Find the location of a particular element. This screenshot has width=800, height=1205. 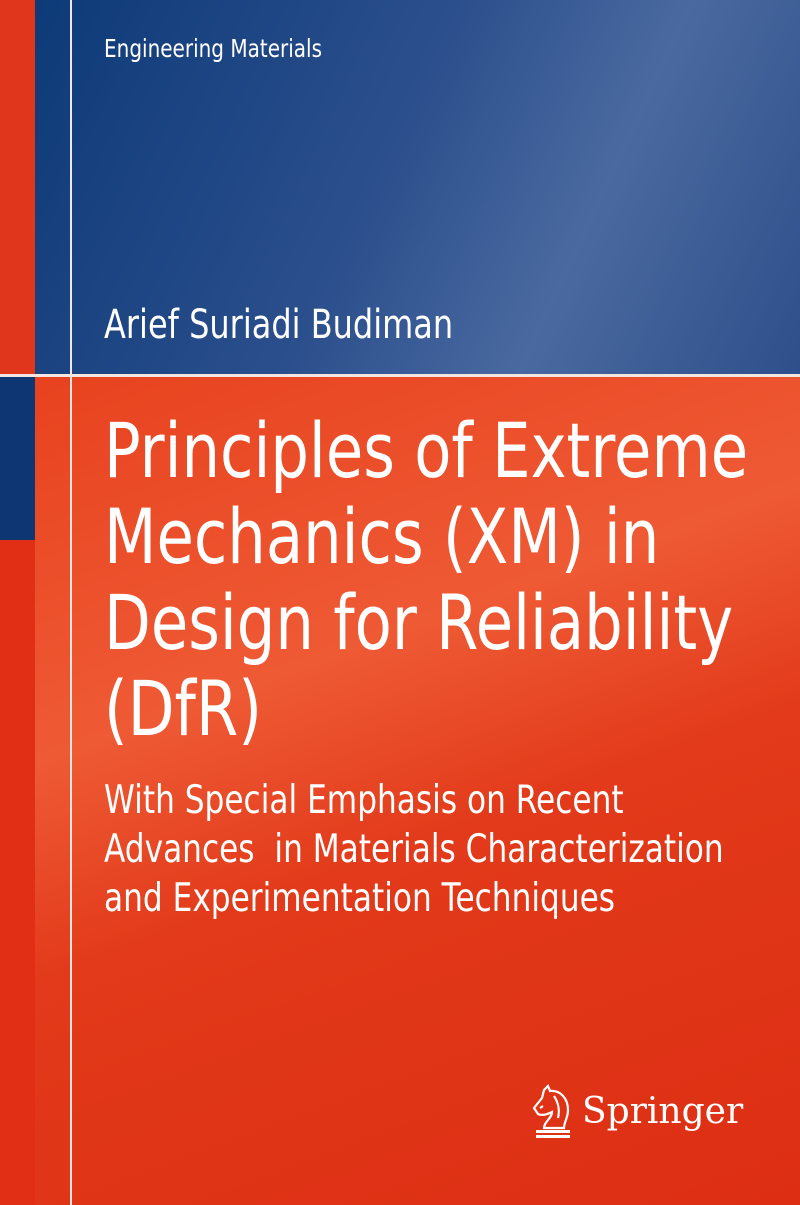

subtitle-line: Advances in Materials Characterization is located at coordinates (414, 849).